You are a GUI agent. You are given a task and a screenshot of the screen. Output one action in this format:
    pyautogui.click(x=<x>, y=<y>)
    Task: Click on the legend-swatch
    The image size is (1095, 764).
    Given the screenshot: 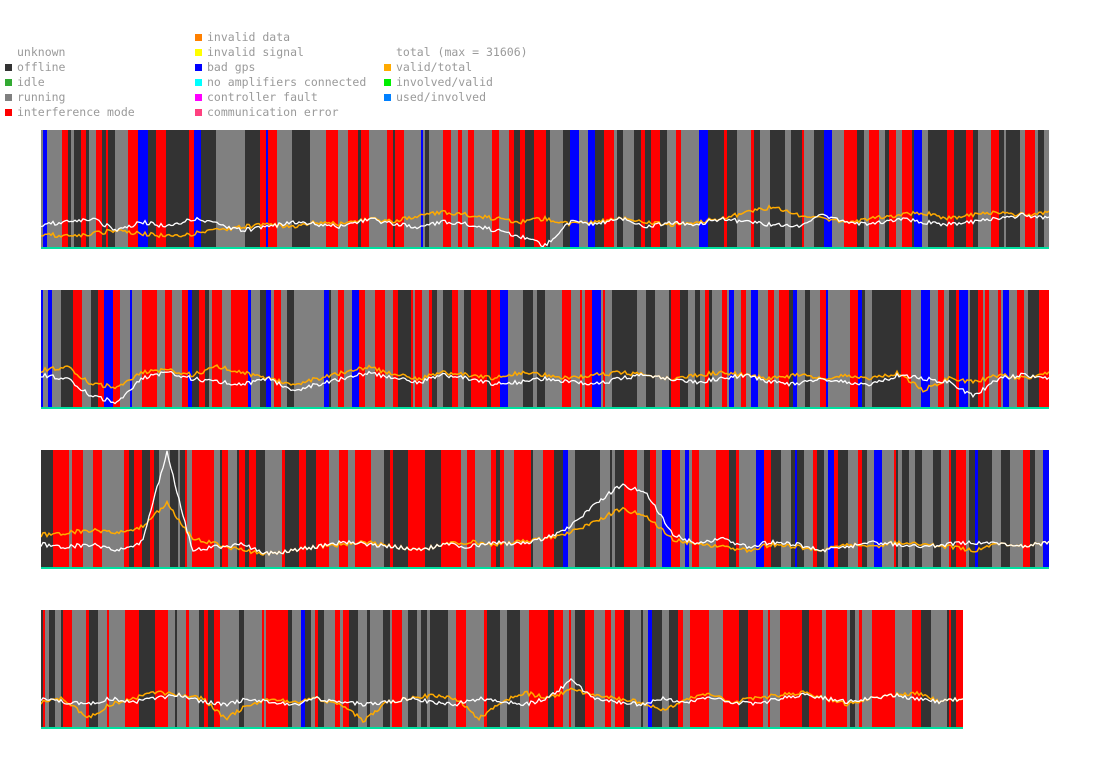 What is the action you would take?
    pyautogui.click(x=198, y=52)
    